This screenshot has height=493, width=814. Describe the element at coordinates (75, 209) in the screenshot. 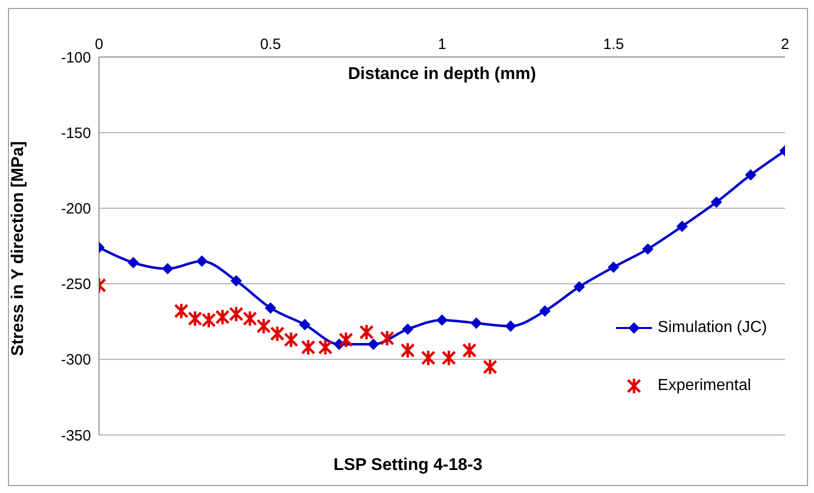

I see `y-tick-label: -200` at that location.